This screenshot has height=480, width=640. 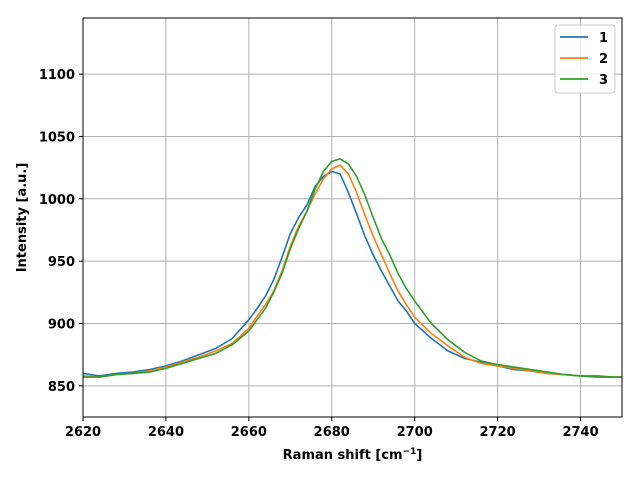 I want to click on y-tick-label: 850, so click(x=61, y=387).